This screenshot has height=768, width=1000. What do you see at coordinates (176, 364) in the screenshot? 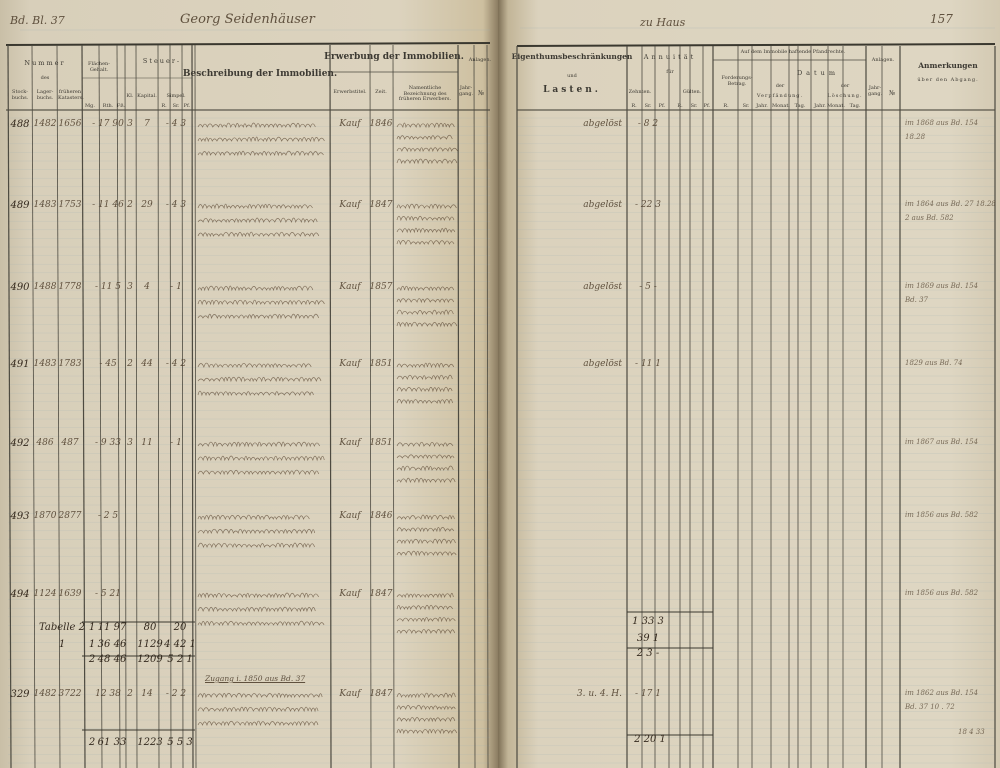
I see `steuer-simpel: - 4 2` at bounding box center [176, 364].